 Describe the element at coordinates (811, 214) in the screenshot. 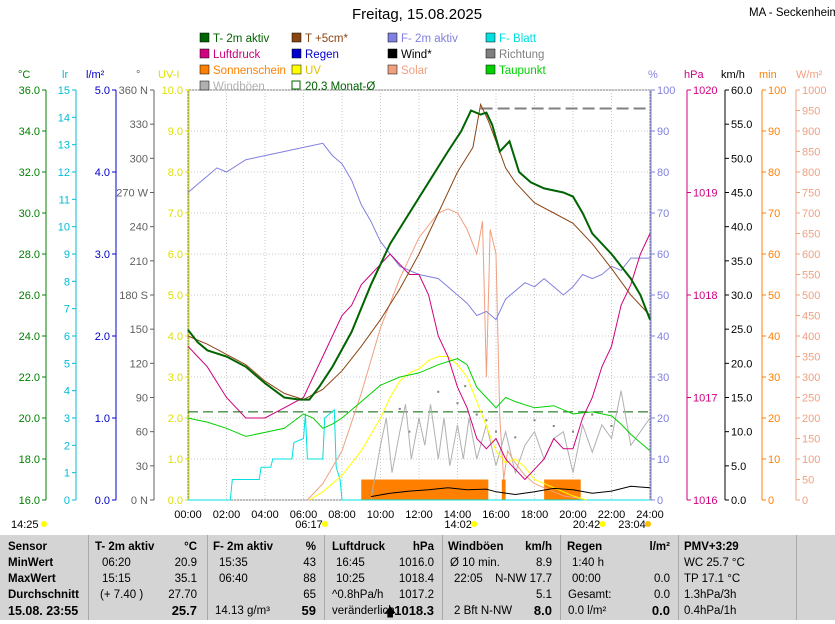

I see `axis-tick-label-wm2: 700` at that location.